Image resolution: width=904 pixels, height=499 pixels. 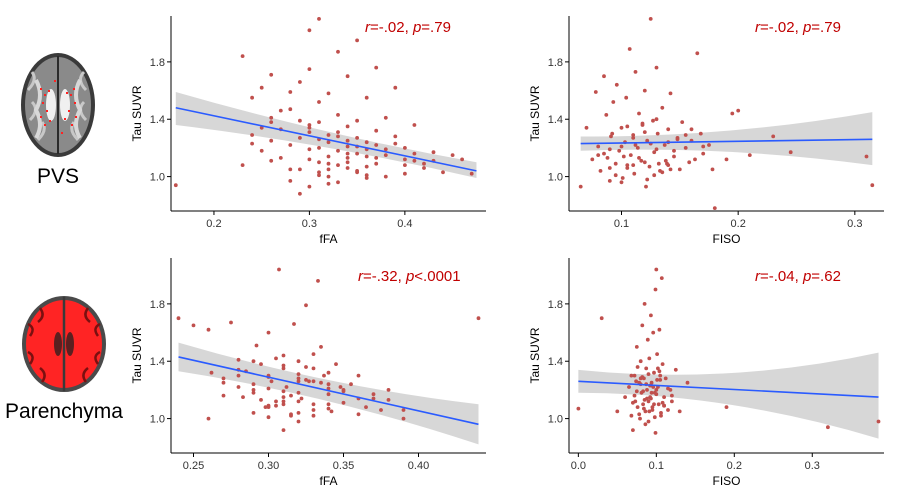 What do you see at coordinates (656, 466) in the screenshot?
I see `x-tick-label: 0.1` at bounding box center [656, 466].